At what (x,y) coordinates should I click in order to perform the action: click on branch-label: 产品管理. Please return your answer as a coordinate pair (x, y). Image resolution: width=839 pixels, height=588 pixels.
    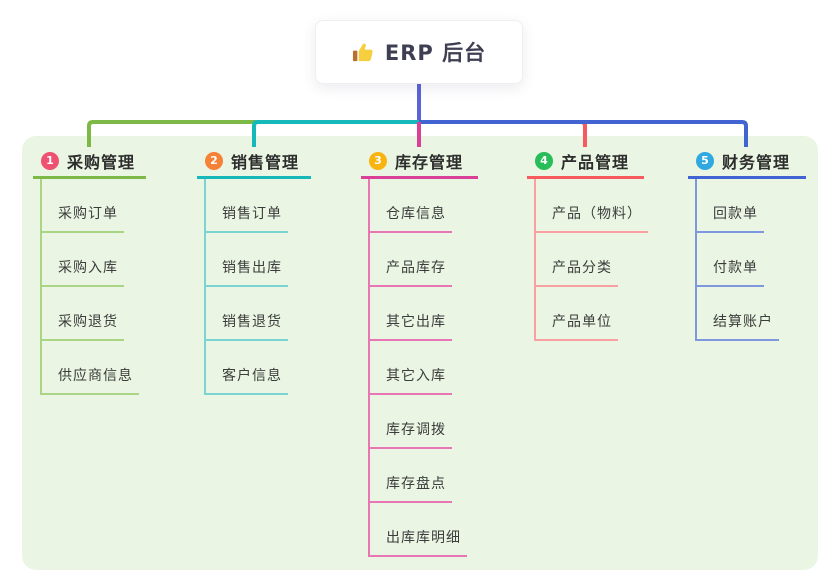
    Looking at the image, I should click on (595, 162).